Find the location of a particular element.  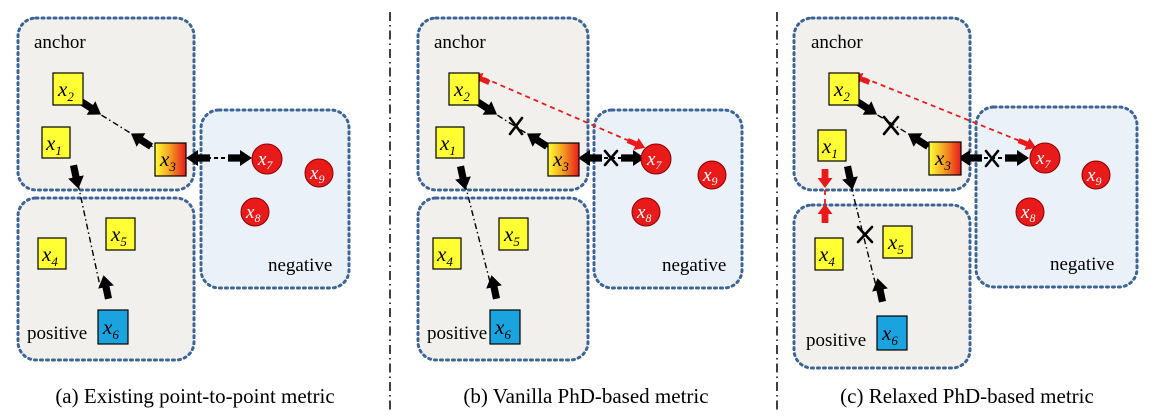

caption: (a) Existing point-to-point metric is located at coordinates (194, 396).